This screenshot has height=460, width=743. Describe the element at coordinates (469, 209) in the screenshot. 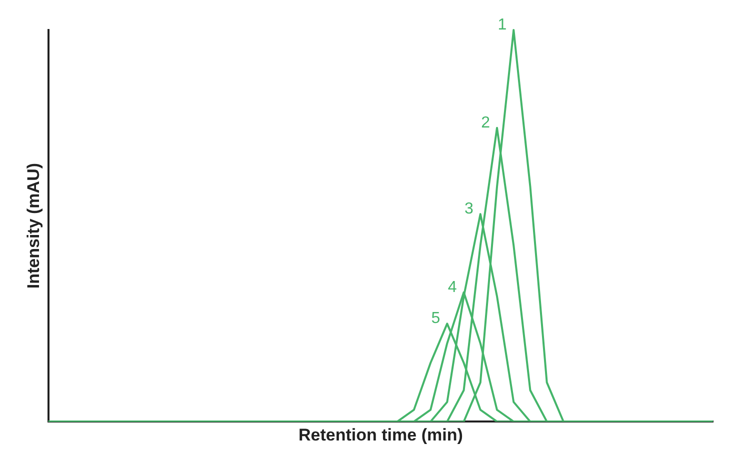

I see `series-label: 3` at that location.